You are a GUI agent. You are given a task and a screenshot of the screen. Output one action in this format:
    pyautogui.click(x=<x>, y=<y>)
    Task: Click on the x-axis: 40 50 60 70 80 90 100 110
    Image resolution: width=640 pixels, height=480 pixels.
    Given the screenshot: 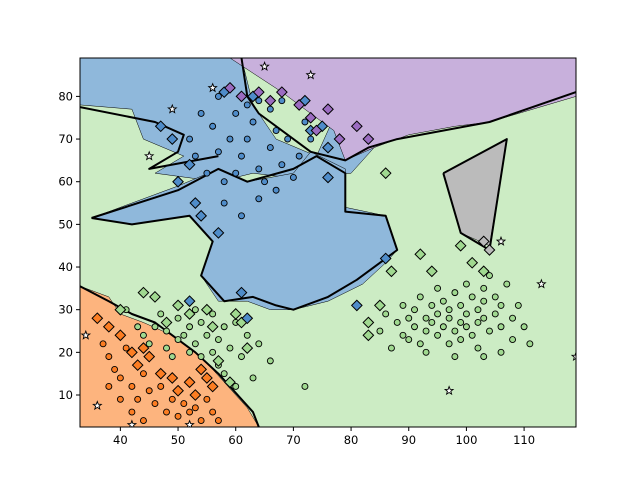 What is the action you would take?
    pyautogui.click(x=324, y=437)
    